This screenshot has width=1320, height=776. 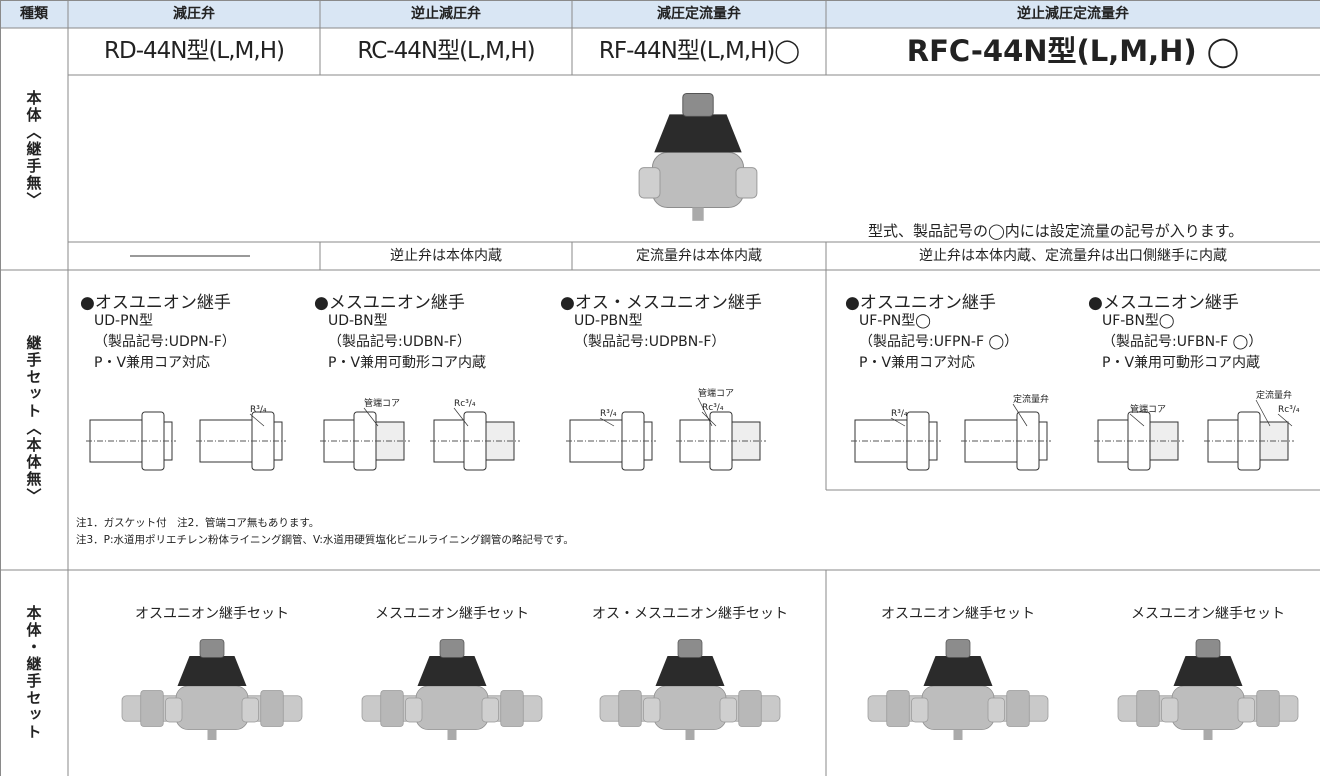 What do you see at coordinates (123, 321) in the screenshot?
I see `joint-line: UD-PN型` at bounding box center [123, 321].